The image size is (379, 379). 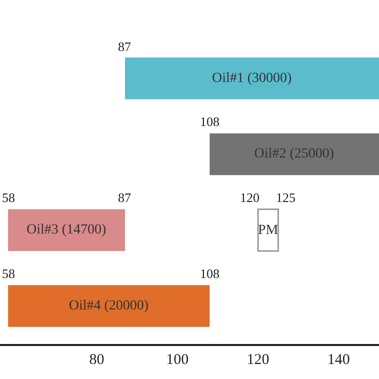 What do you see at coordinates (250, 197) in the screenshot?
I see `annotation: 120` at bounding box center [250, 197].